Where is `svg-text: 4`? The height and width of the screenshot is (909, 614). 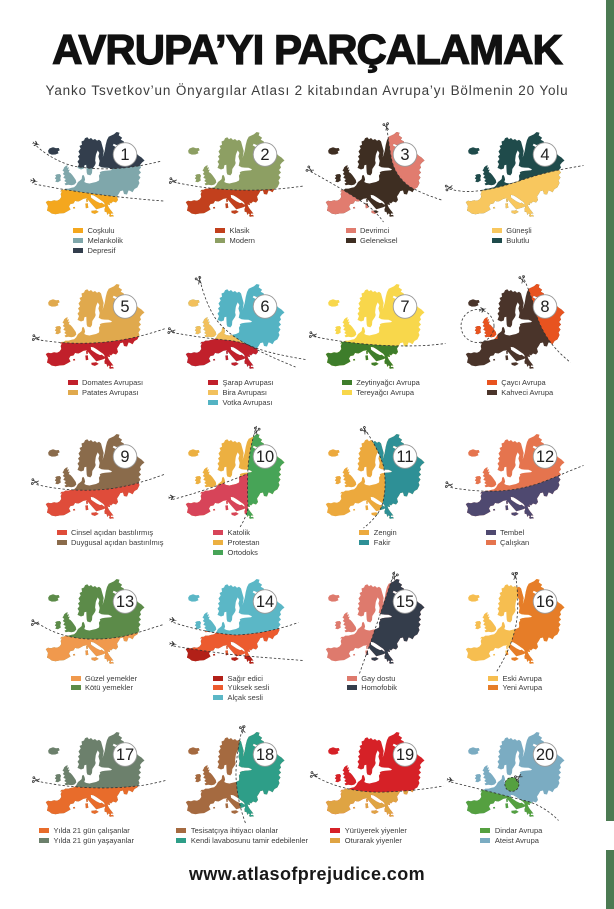
svg-text: 4 is located at coordinates (544, 155).